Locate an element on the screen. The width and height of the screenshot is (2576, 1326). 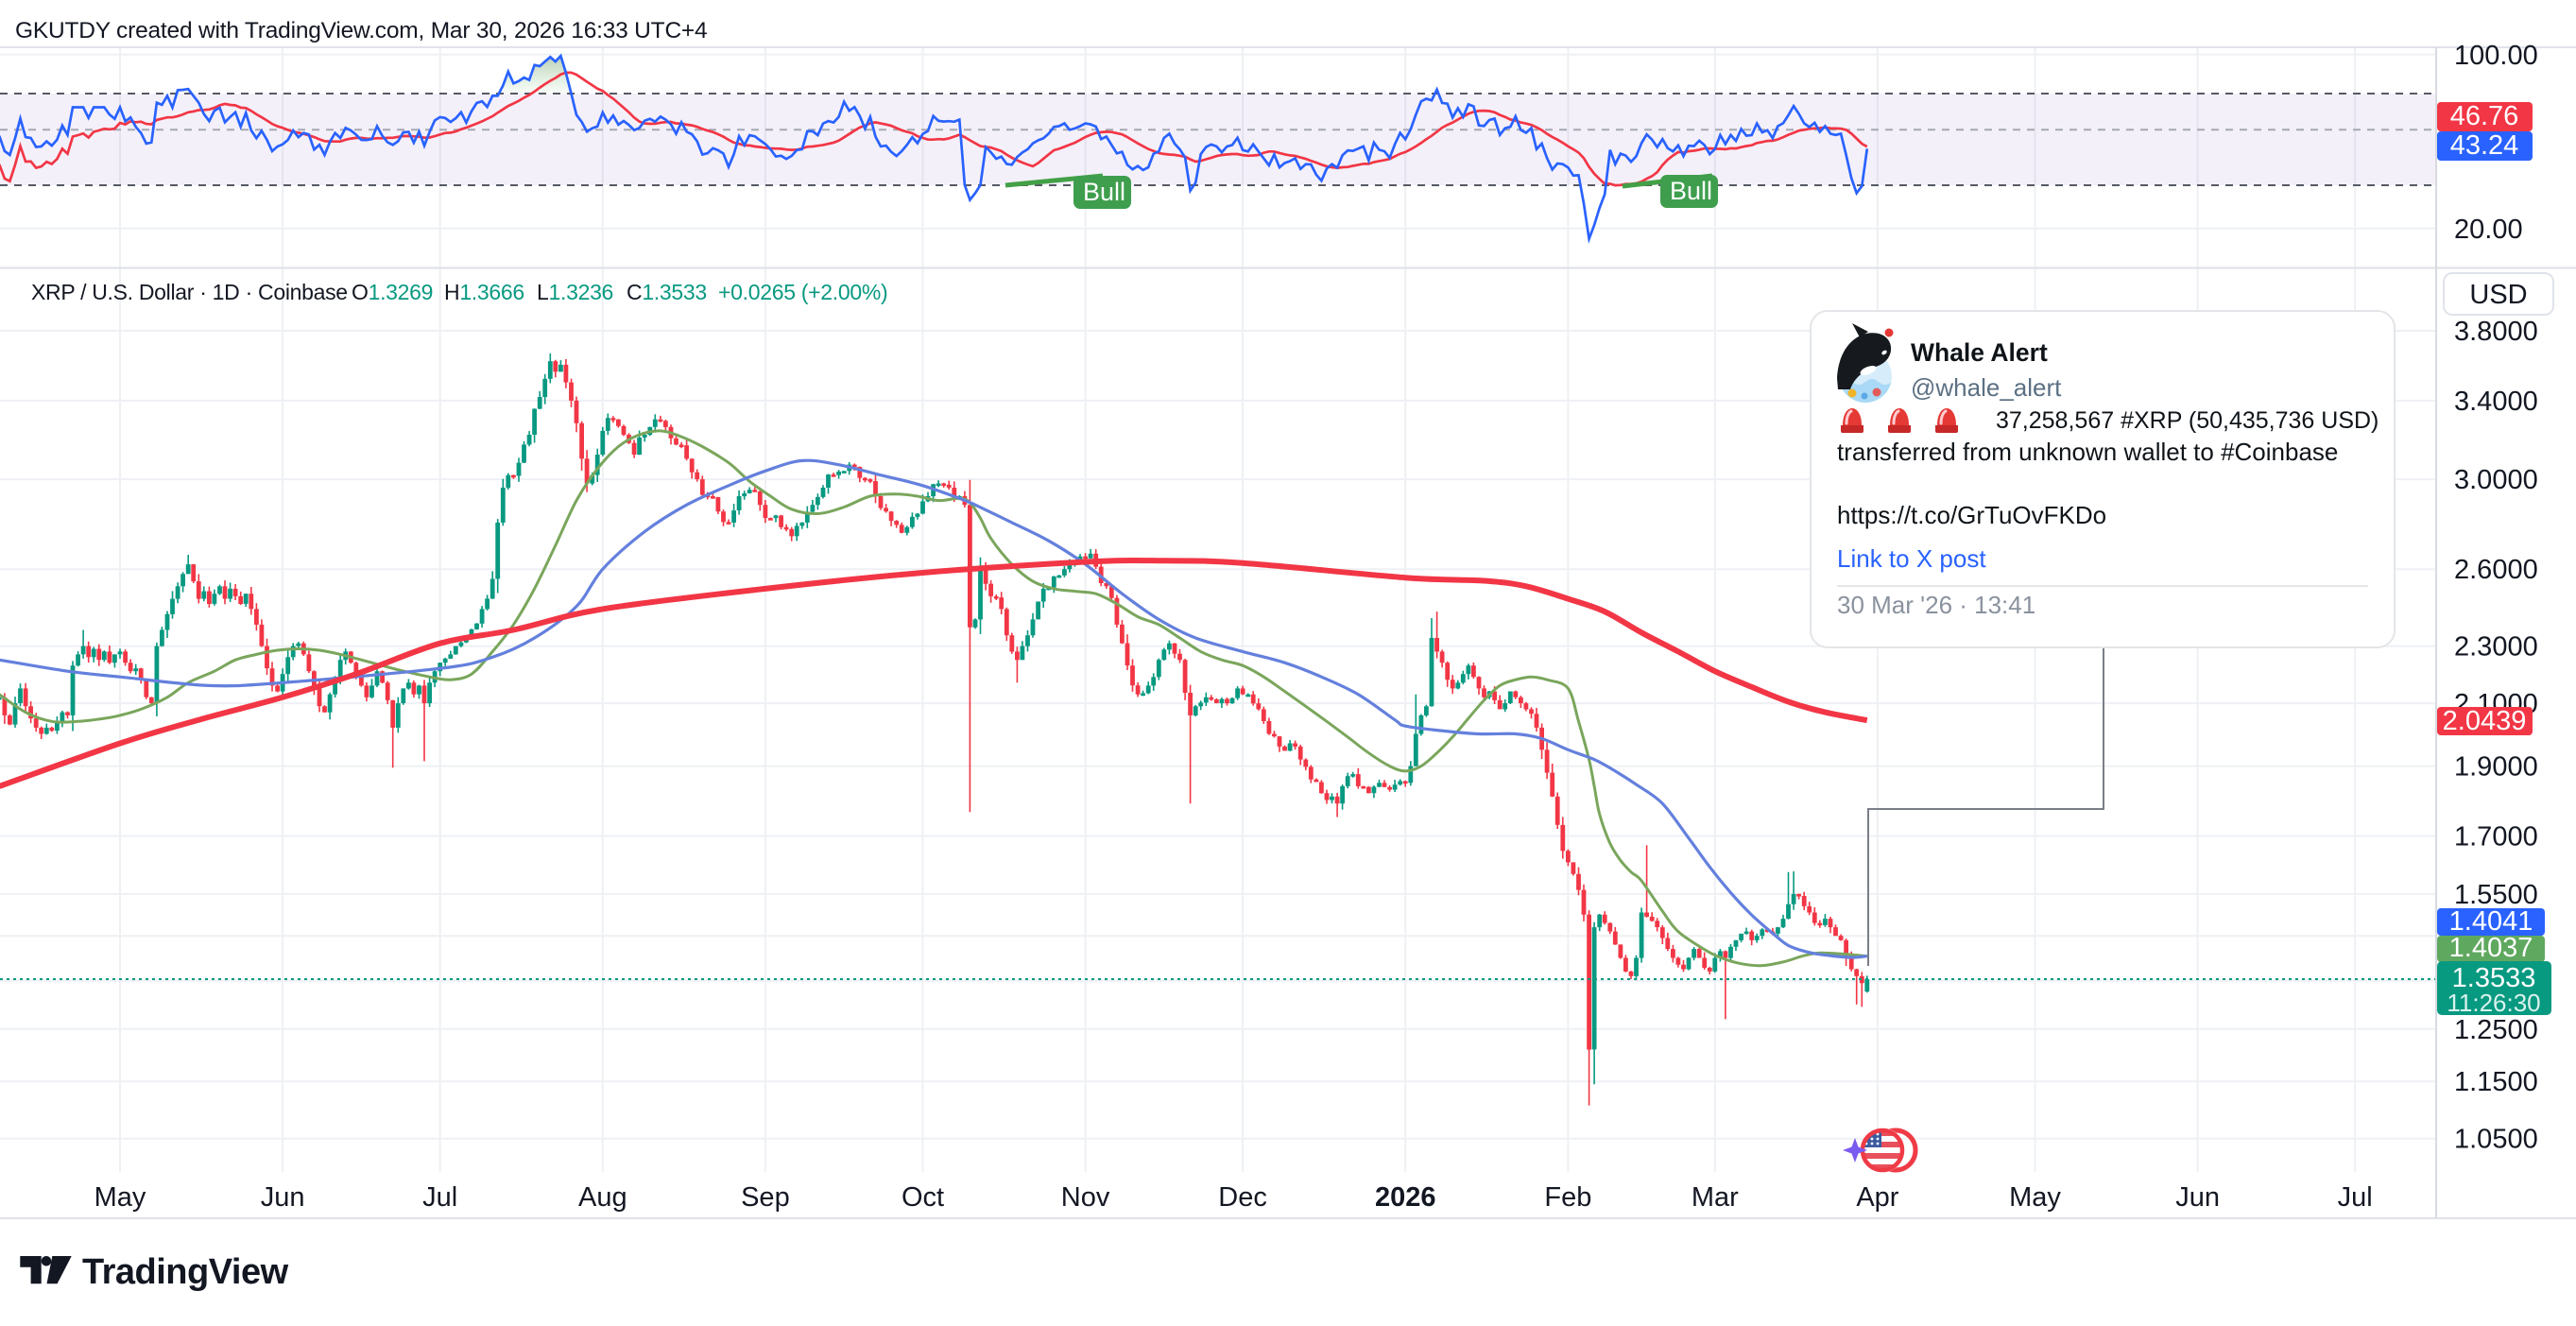
svg-text: Nov is located at coordinates (1085, 1197).